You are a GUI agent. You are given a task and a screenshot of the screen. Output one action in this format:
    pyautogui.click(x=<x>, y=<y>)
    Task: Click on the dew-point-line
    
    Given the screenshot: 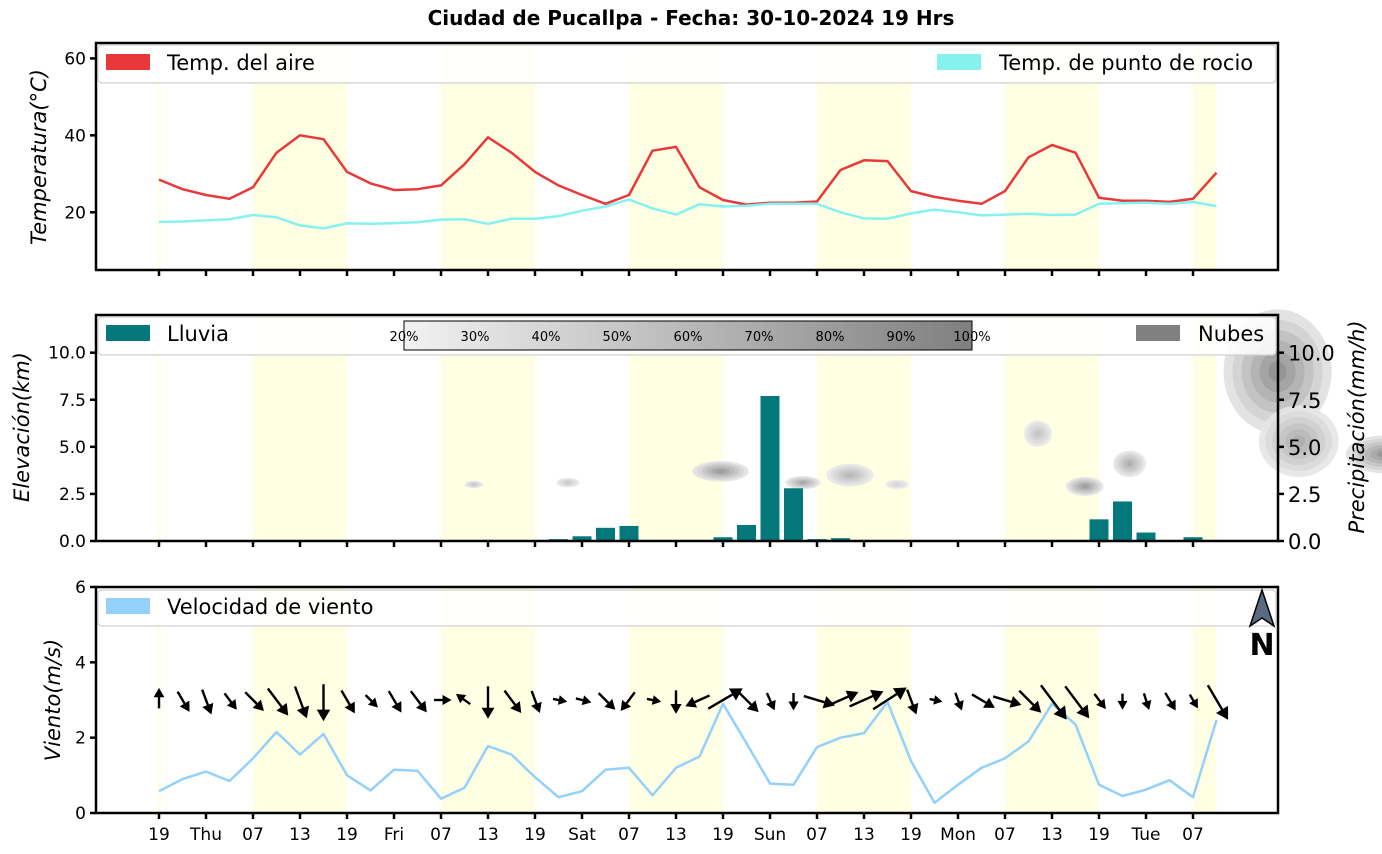 What is the action you would take?
    pyautogui.click(x=687, y=214)
    